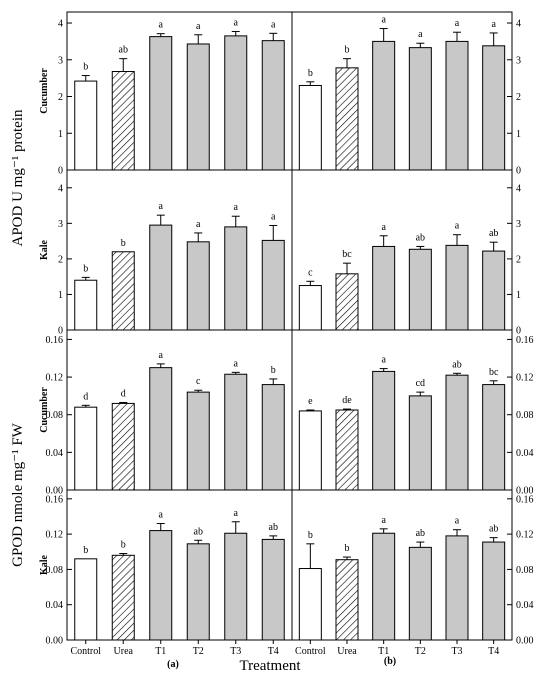 This screenshot has height=683, width=550. Describe the element at coordinates (18, 494) in the screenshot. I see `y-axis-label-gpod: GPOD nmole mg⁻¹ FW` at that location.